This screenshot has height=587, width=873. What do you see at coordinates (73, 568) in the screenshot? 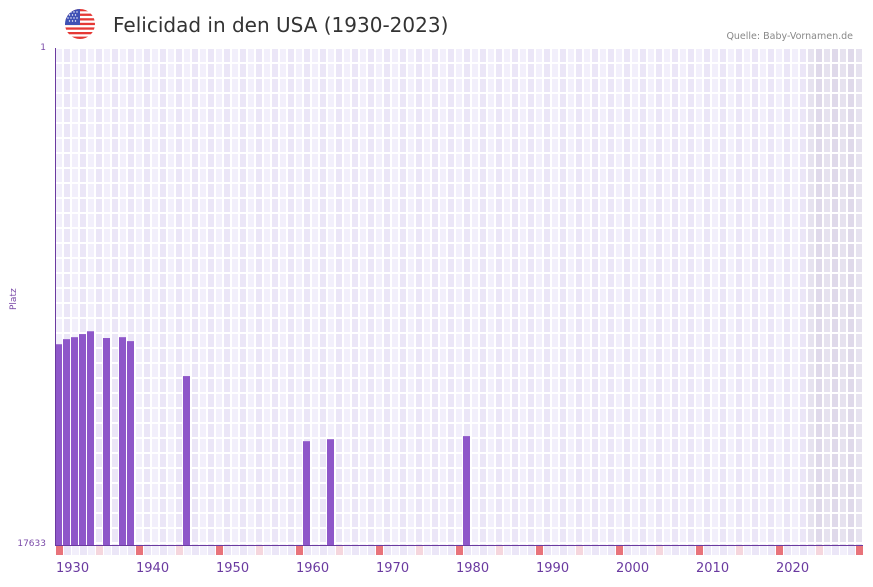
I see `x-tick-1930: 1930` at bounding box center [73, 568].